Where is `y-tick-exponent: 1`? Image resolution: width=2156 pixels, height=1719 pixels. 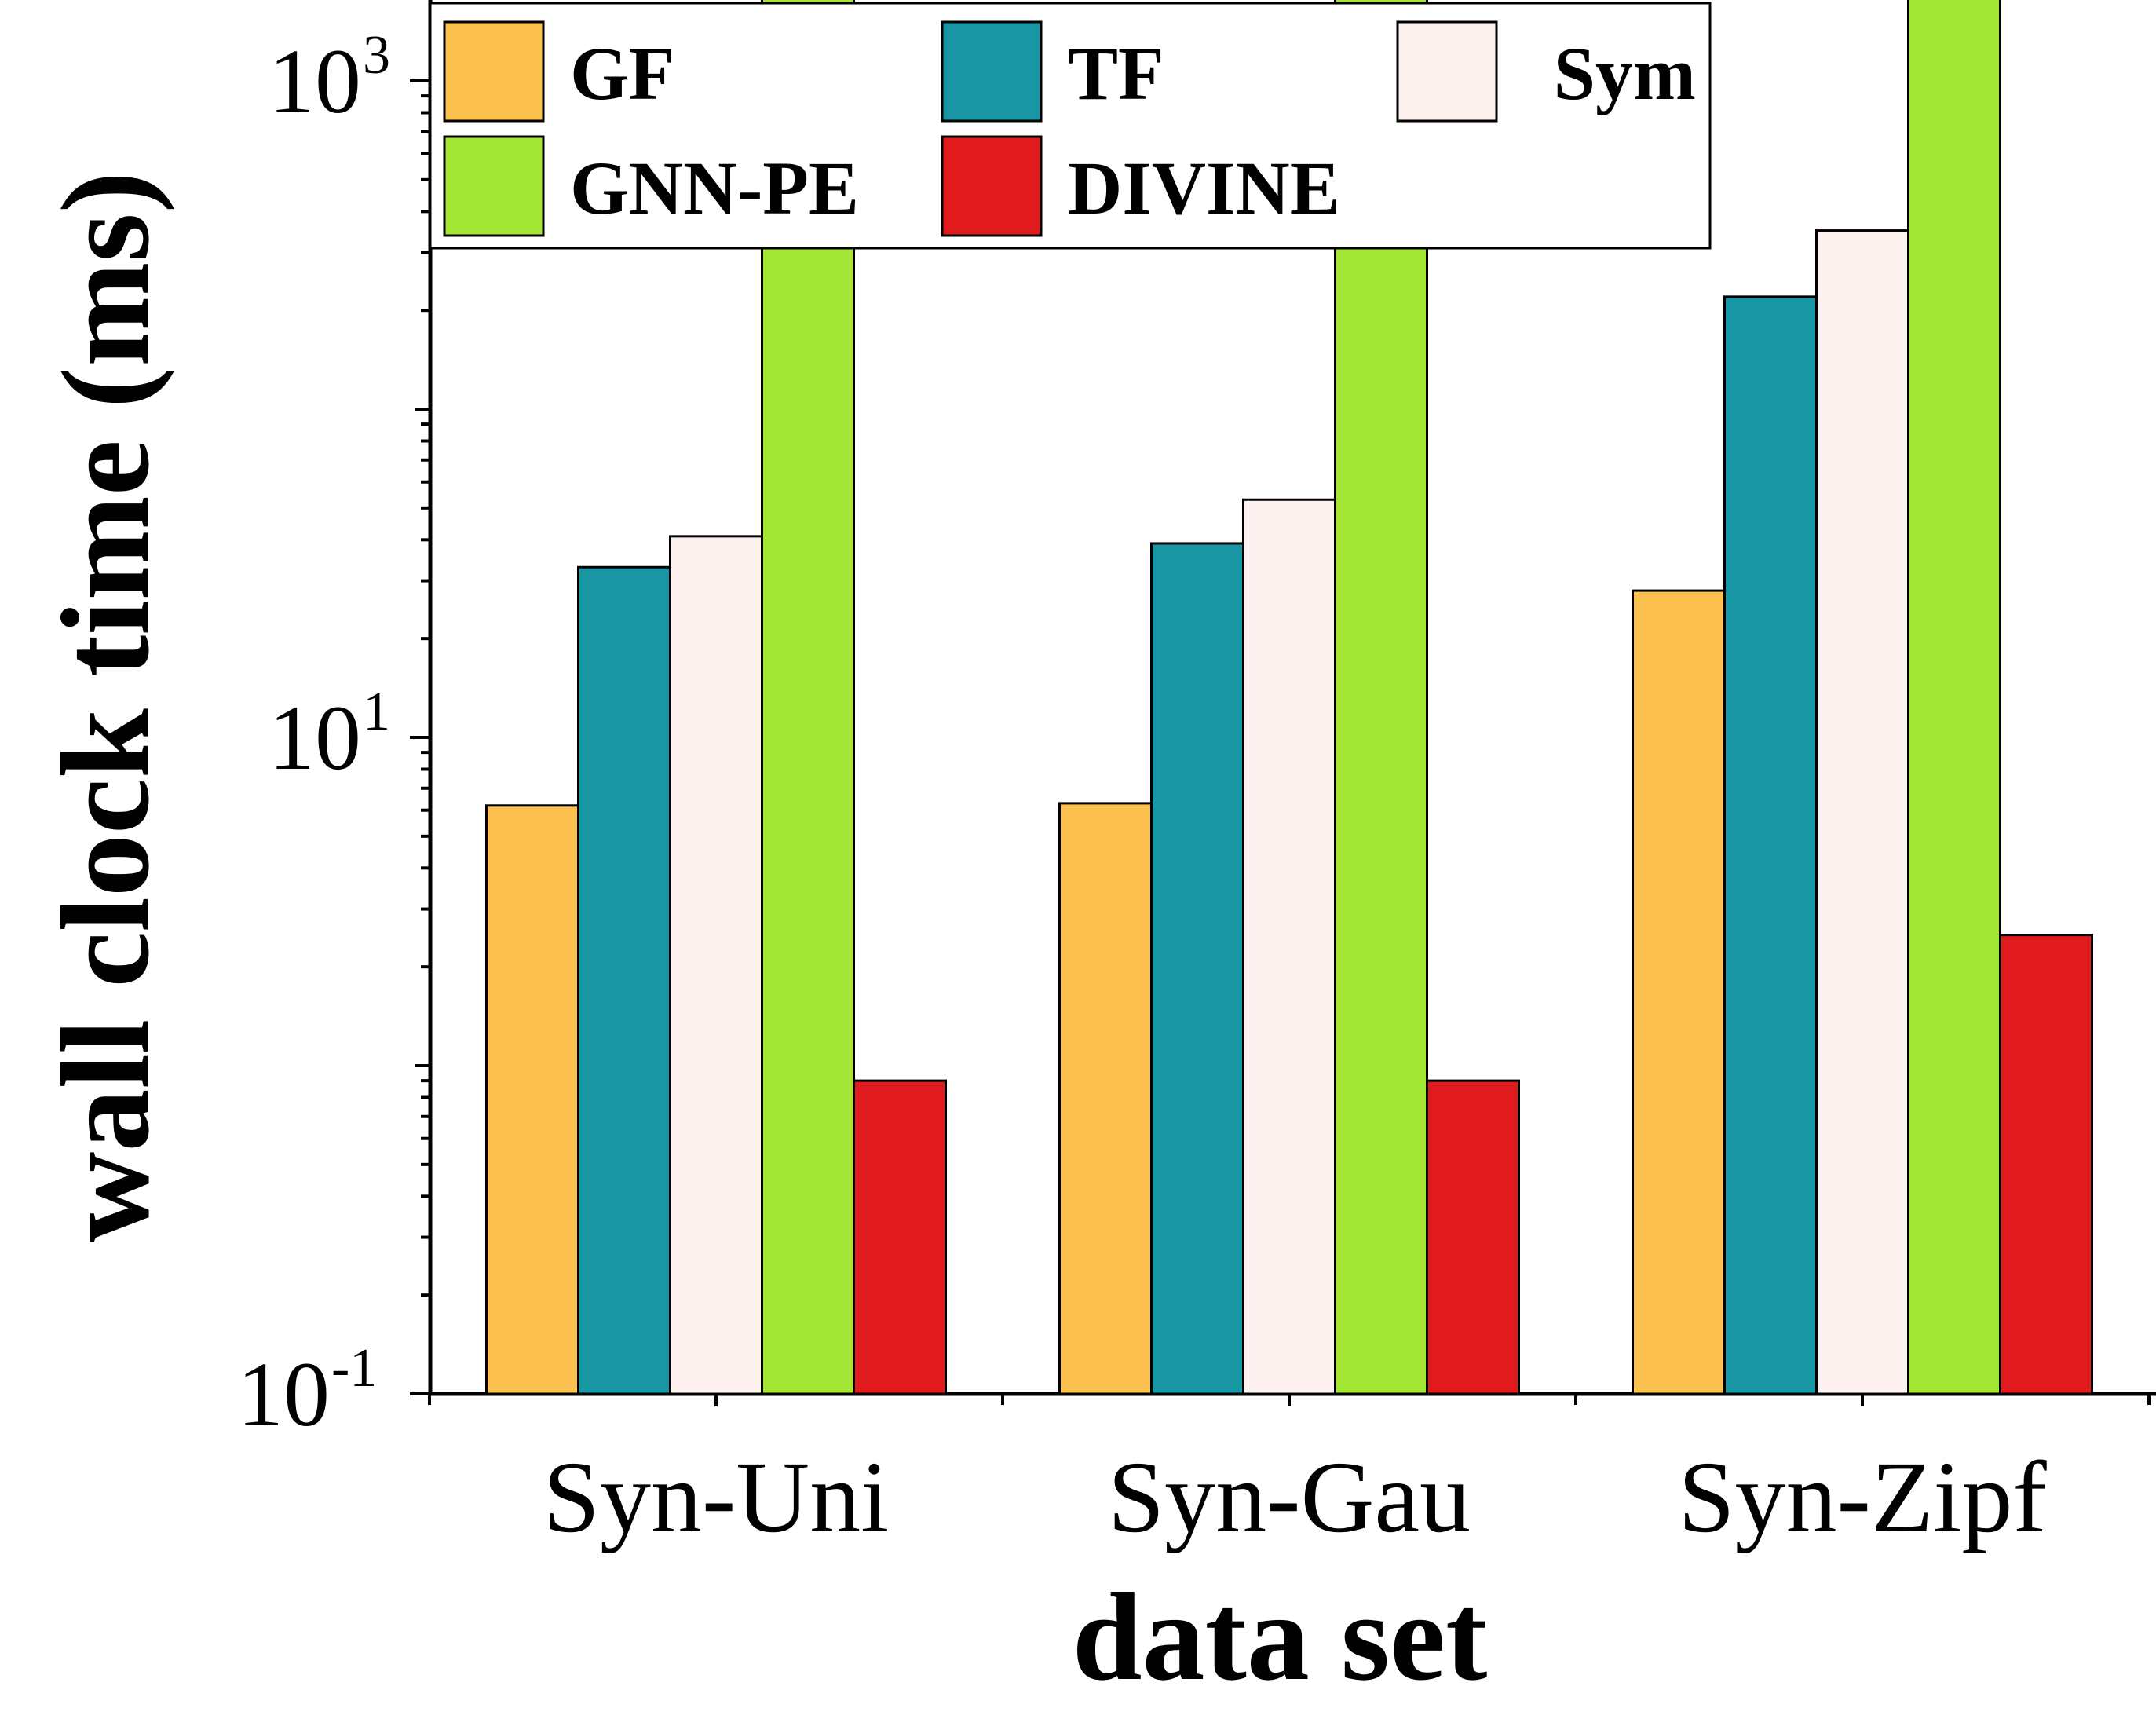
y-tick-exponent: 1 is located at coordinates (377, 712).